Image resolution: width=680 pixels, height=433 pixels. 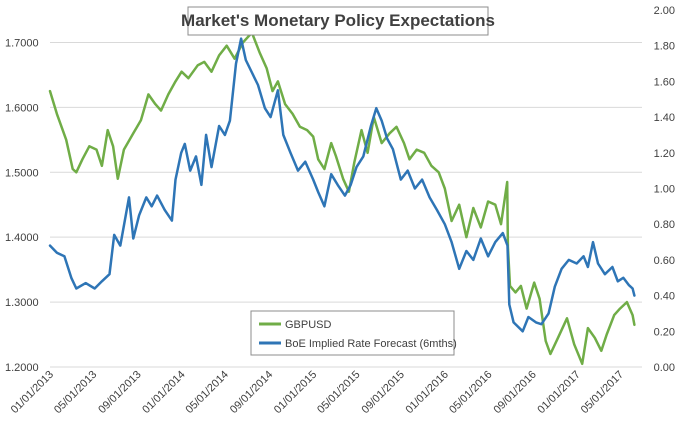 What do you see at coordinates (664, 47) in the screenshot?
I see `right-axis-tick-label: 1.80` at bounding box center [664, 47].